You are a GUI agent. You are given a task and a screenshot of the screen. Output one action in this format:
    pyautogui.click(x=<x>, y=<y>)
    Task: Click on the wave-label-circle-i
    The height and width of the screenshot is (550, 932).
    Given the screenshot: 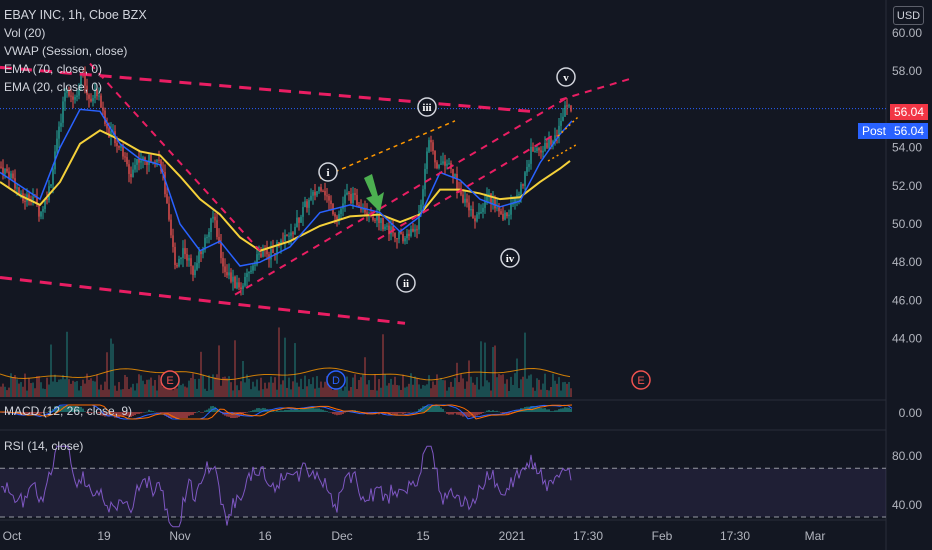 What is the action you would take?
    pyautogui.click(x=328, y=172)
    